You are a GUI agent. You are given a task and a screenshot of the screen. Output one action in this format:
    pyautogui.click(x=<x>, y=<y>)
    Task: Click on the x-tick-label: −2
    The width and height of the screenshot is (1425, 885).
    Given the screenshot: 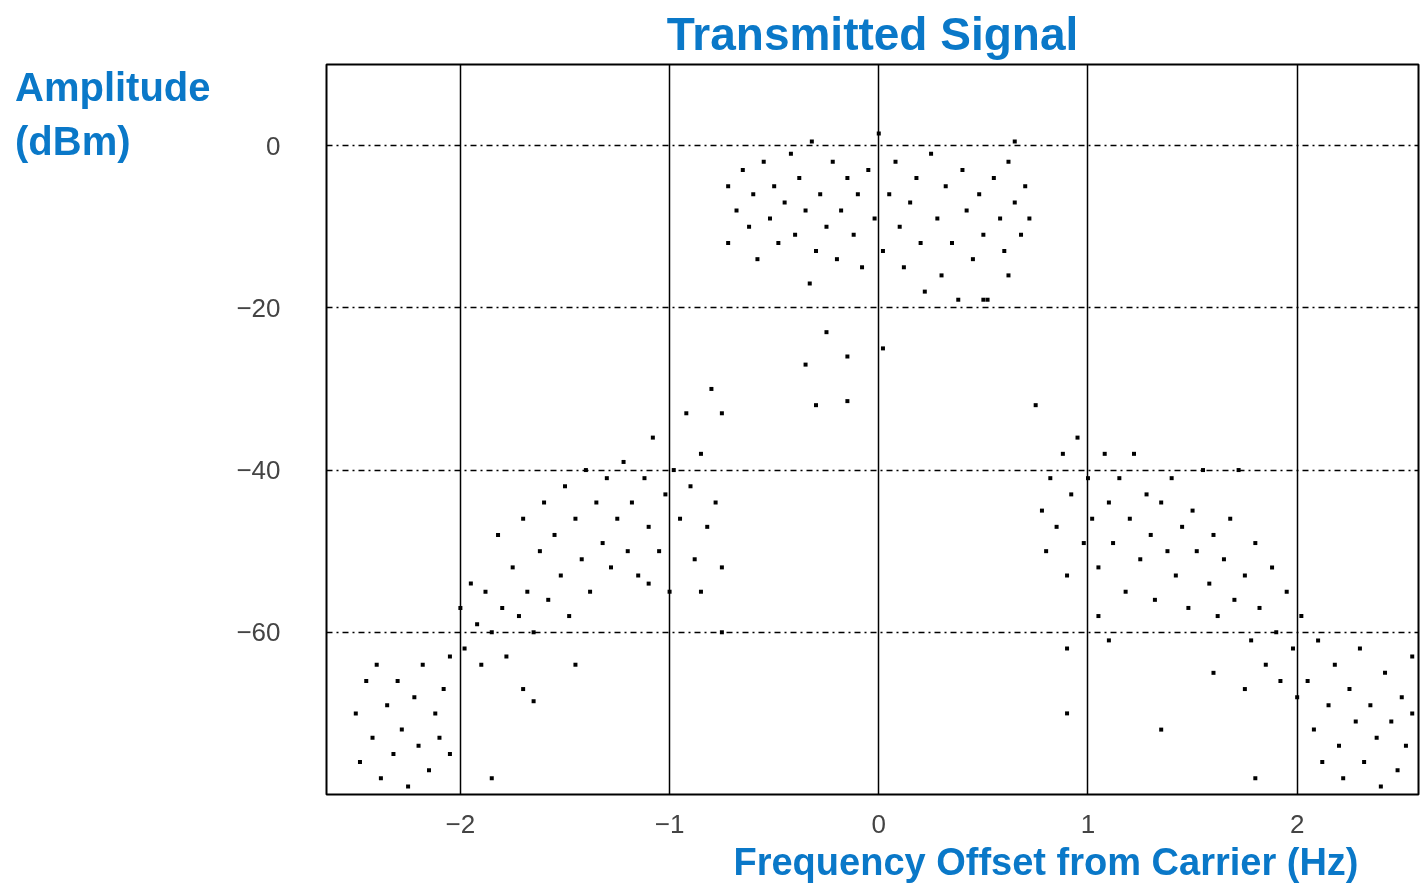 What is the action you would take?
    pyautogui.click(x=460, y=823)
    